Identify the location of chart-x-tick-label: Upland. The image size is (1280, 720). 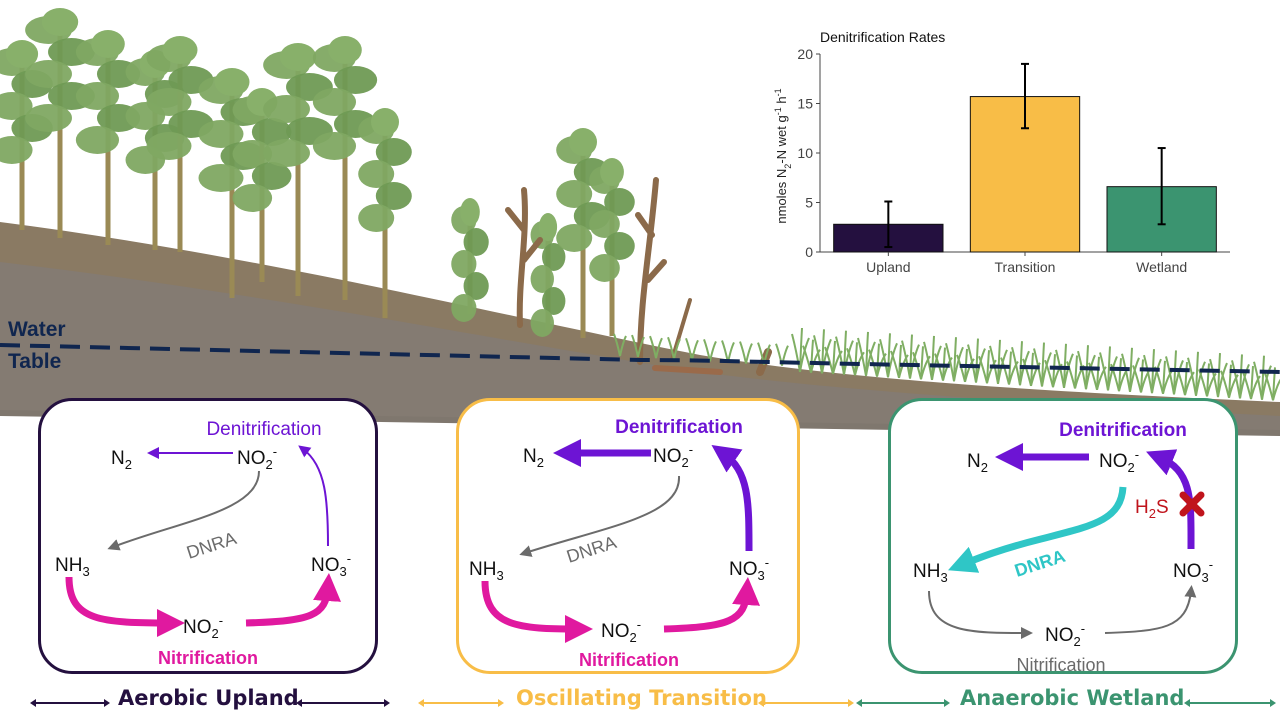
(888, 267).